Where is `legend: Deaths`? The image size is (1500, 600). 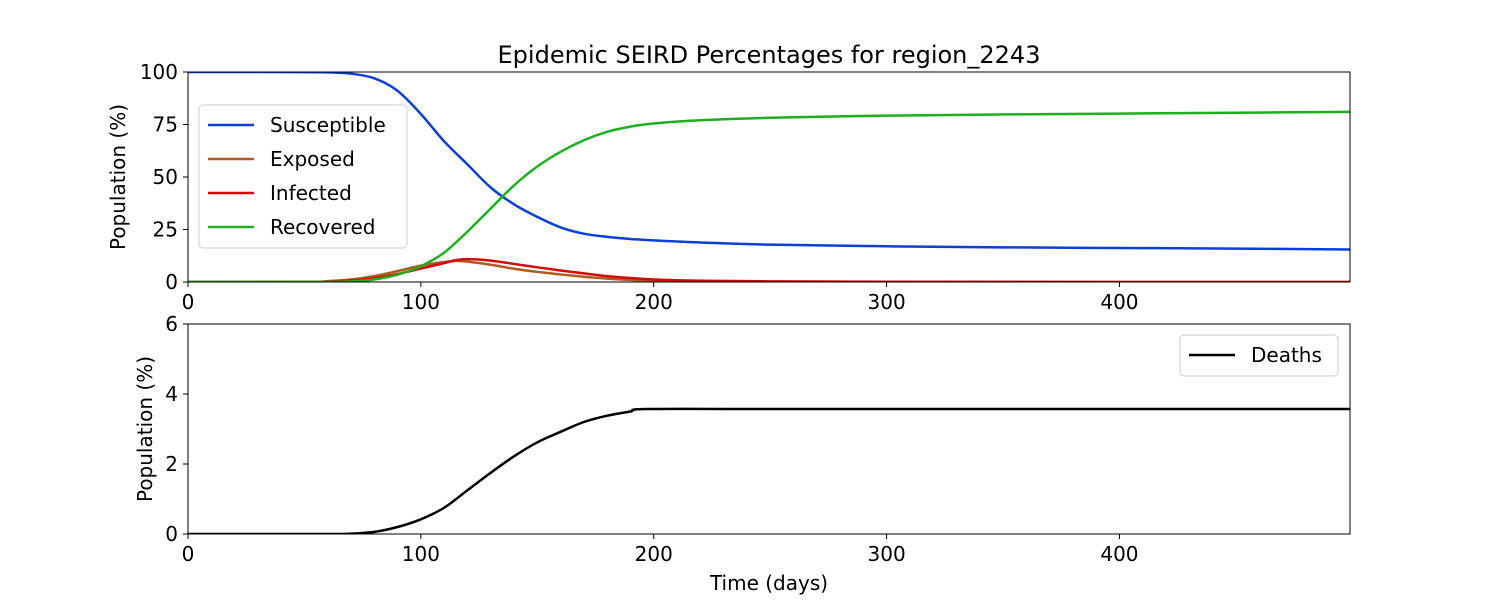 legend: Deaths is located at coordinates (1259, 355).